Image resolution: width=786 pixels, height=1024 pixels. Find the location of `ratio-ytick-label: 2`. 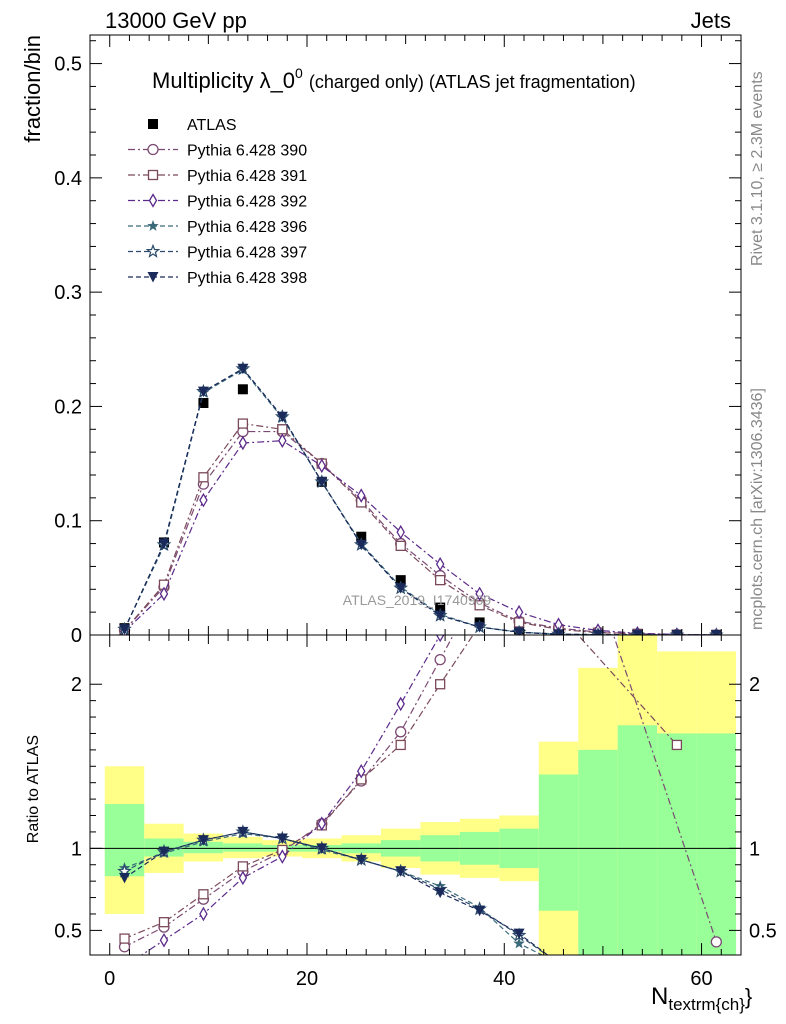

ratio-ytick-label: 2 is located at coordinates (76, 685).